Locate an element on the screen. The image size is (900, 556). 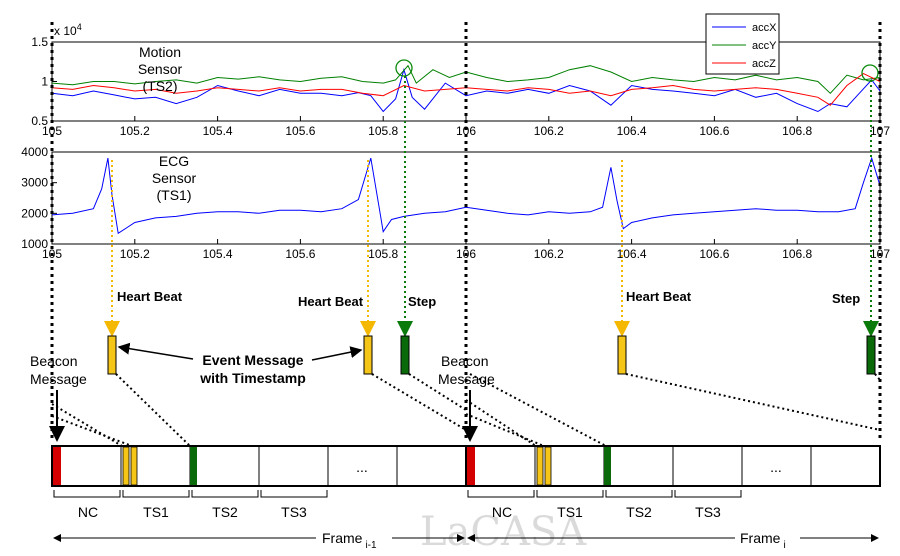
bottom-y-tick-label: 4000 is located at coordinates (34, 152).